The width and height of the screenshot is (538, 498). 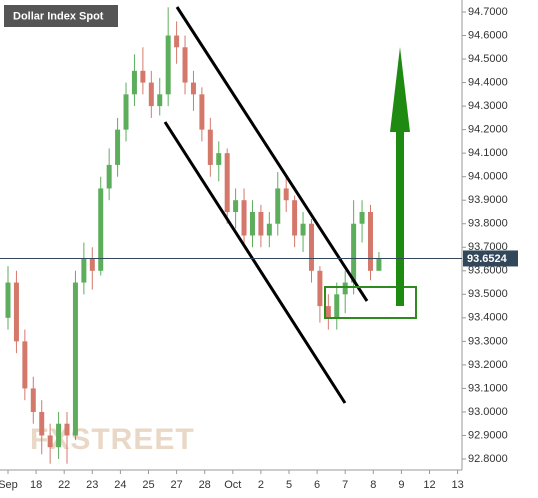 I want to click on y-tick-label: 92.8000, so click(x=488, y=459).